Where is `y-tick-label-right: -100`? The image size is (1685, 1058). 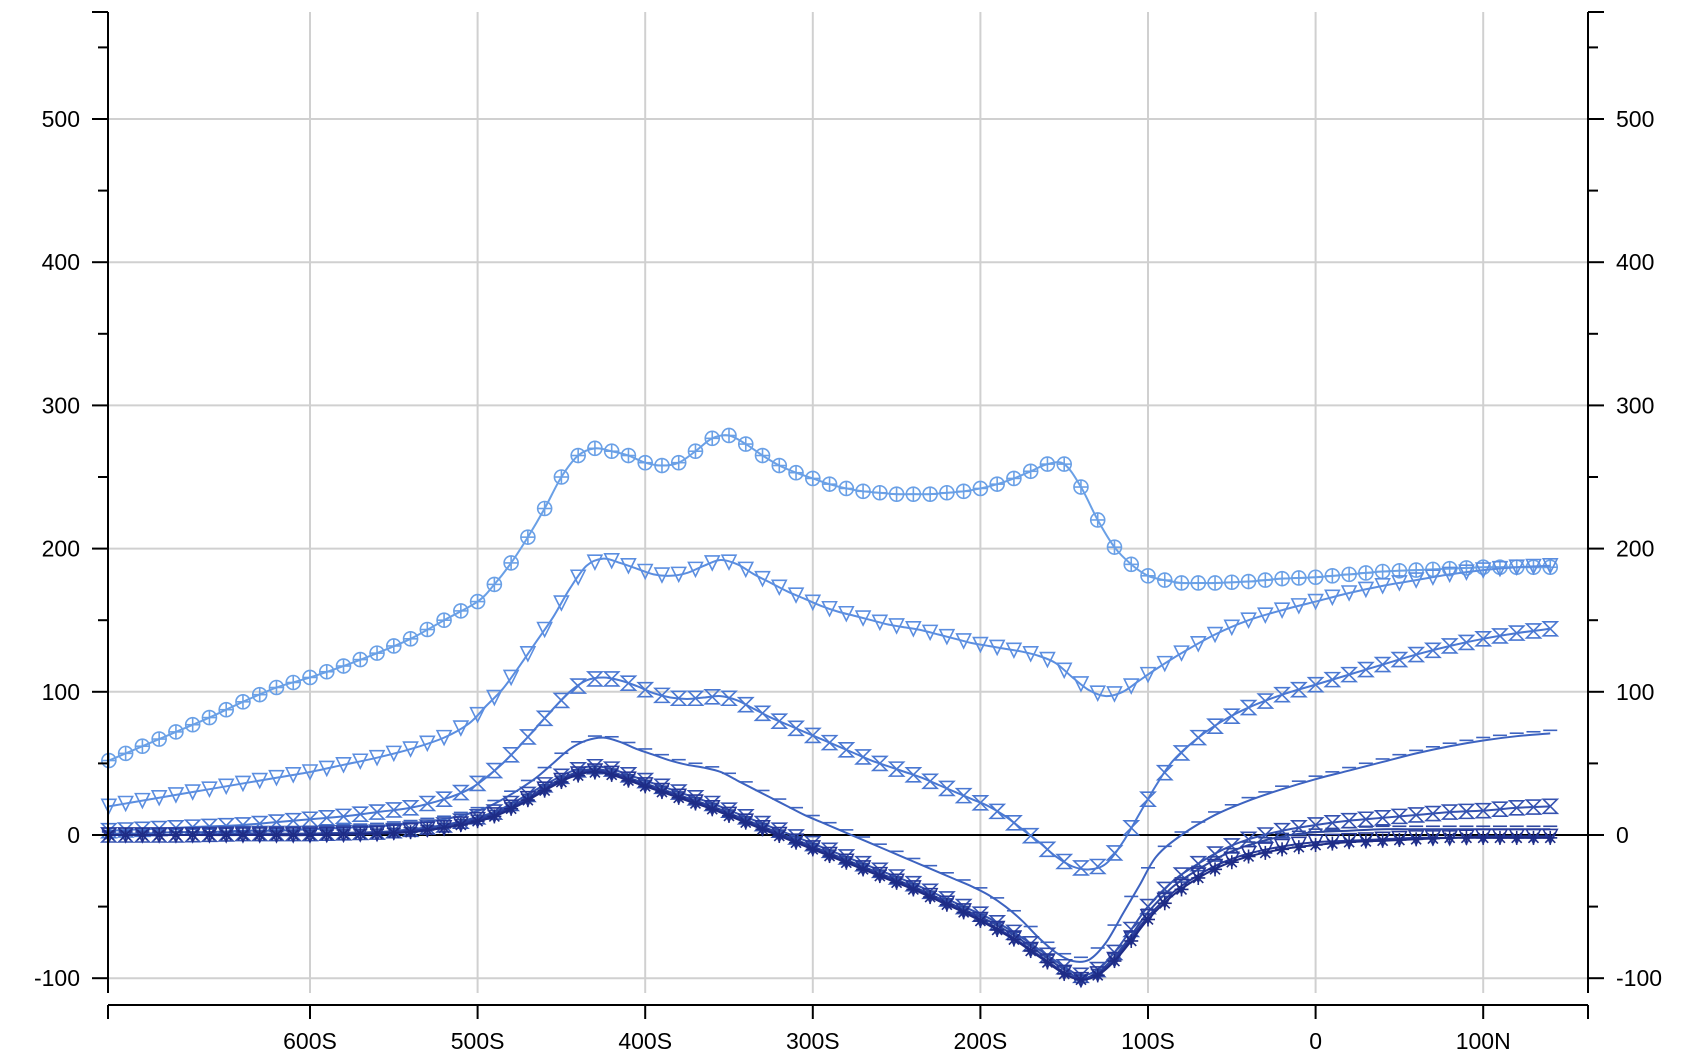 y-tick-label-right: -100 is located at coordinates (1639, 978).